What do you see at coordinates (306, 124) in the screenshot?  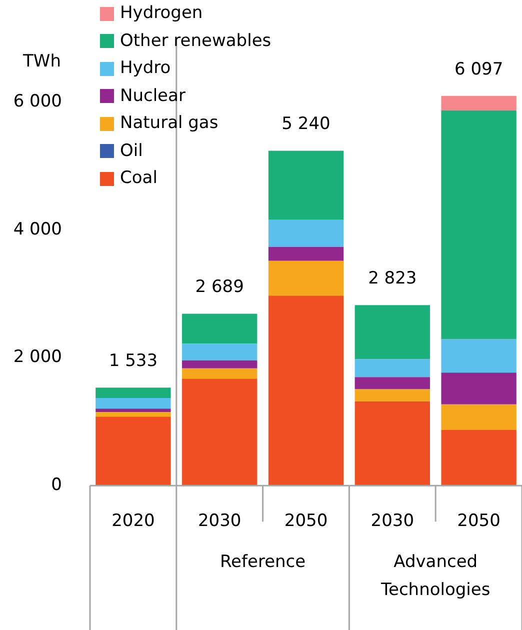 I see `total-label: 5 240` at bounding box center [306, 124].